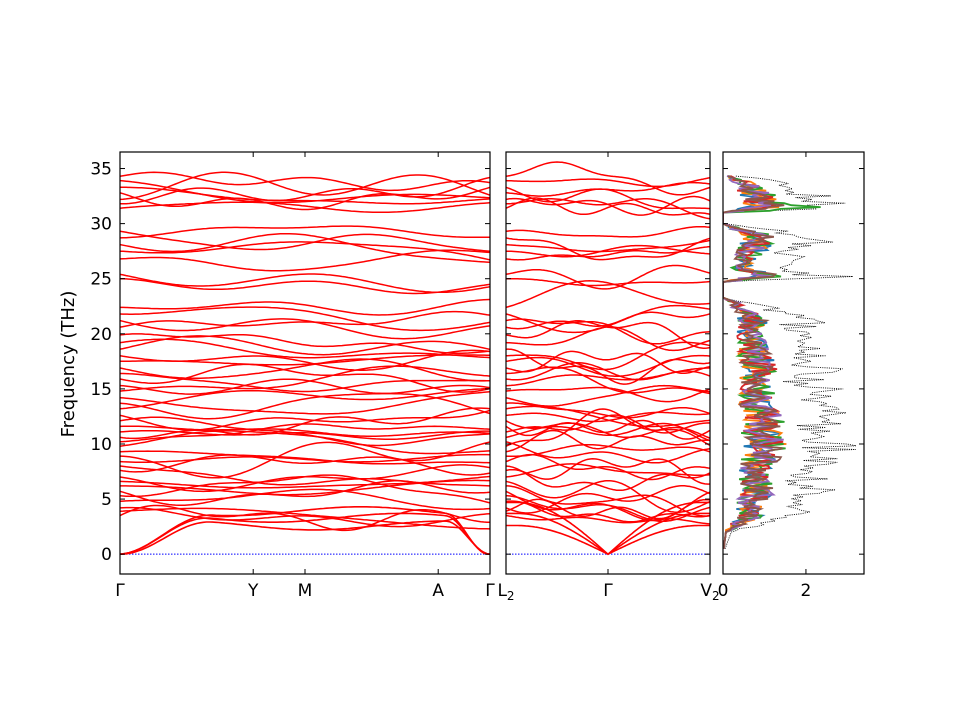  I want to click on x-tick-label: M, so click(305, 591).